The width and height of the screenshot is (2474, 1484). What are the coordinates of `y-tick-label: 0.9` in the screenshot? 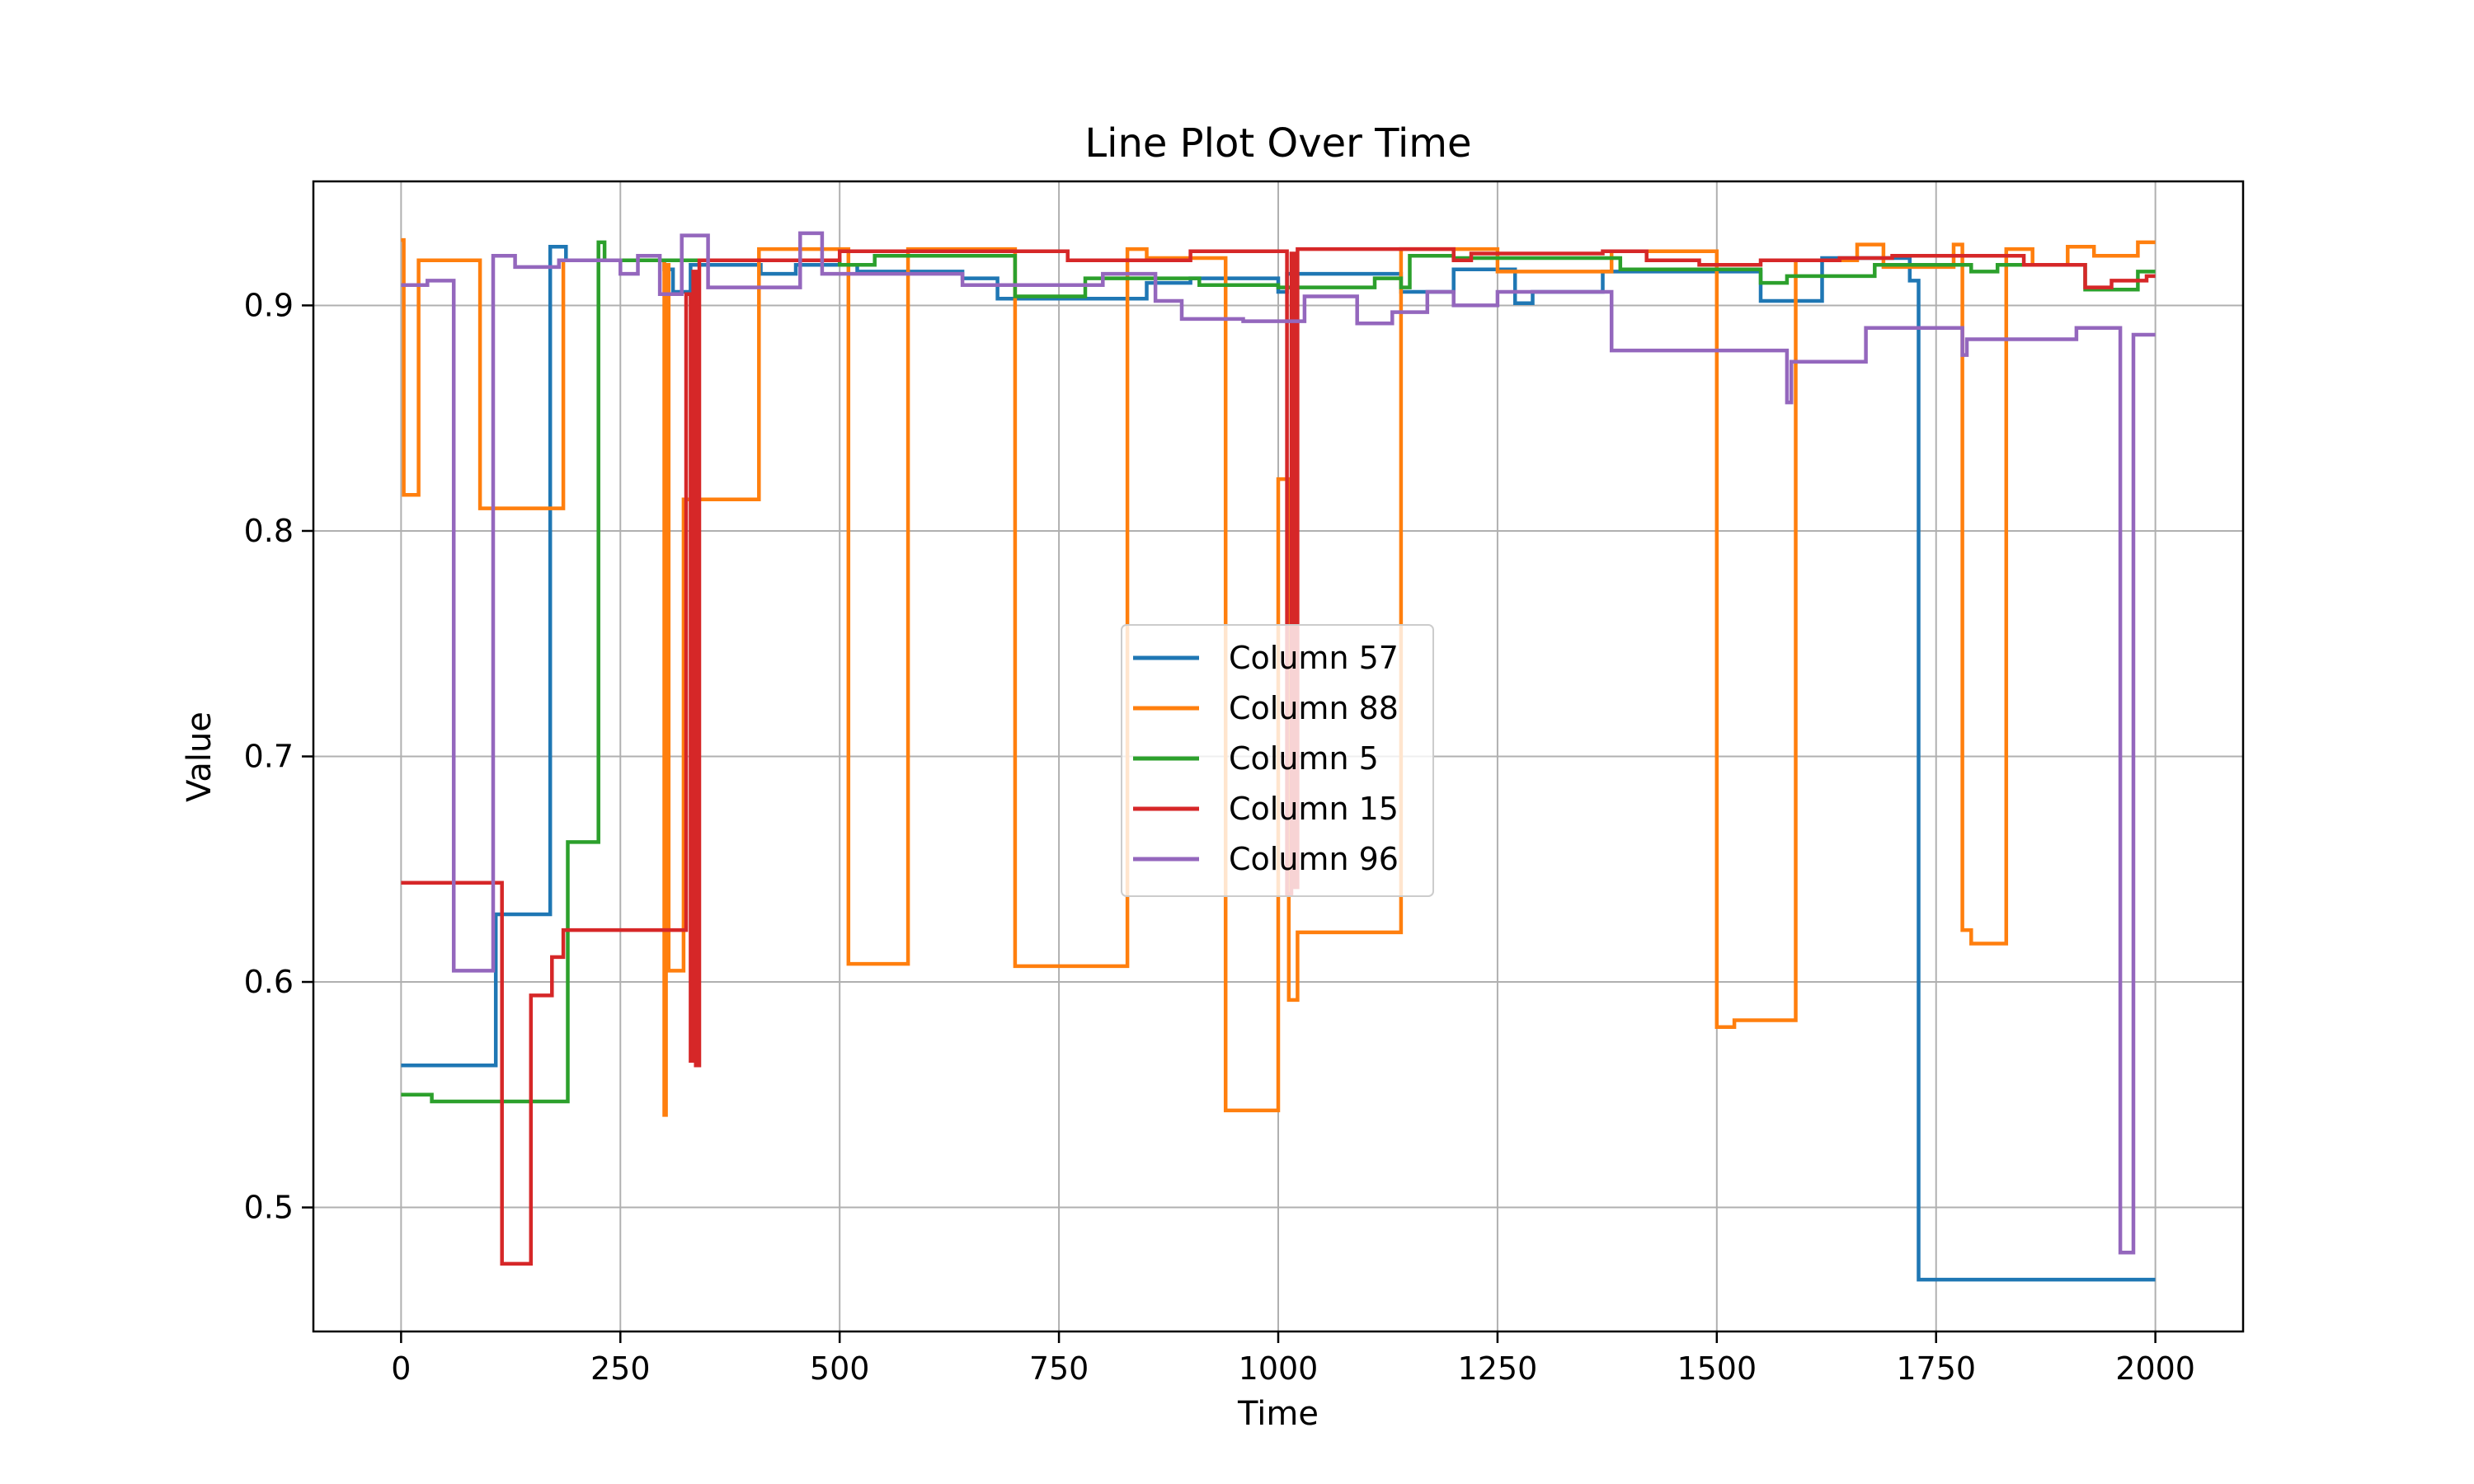 It's located at (269, 305).